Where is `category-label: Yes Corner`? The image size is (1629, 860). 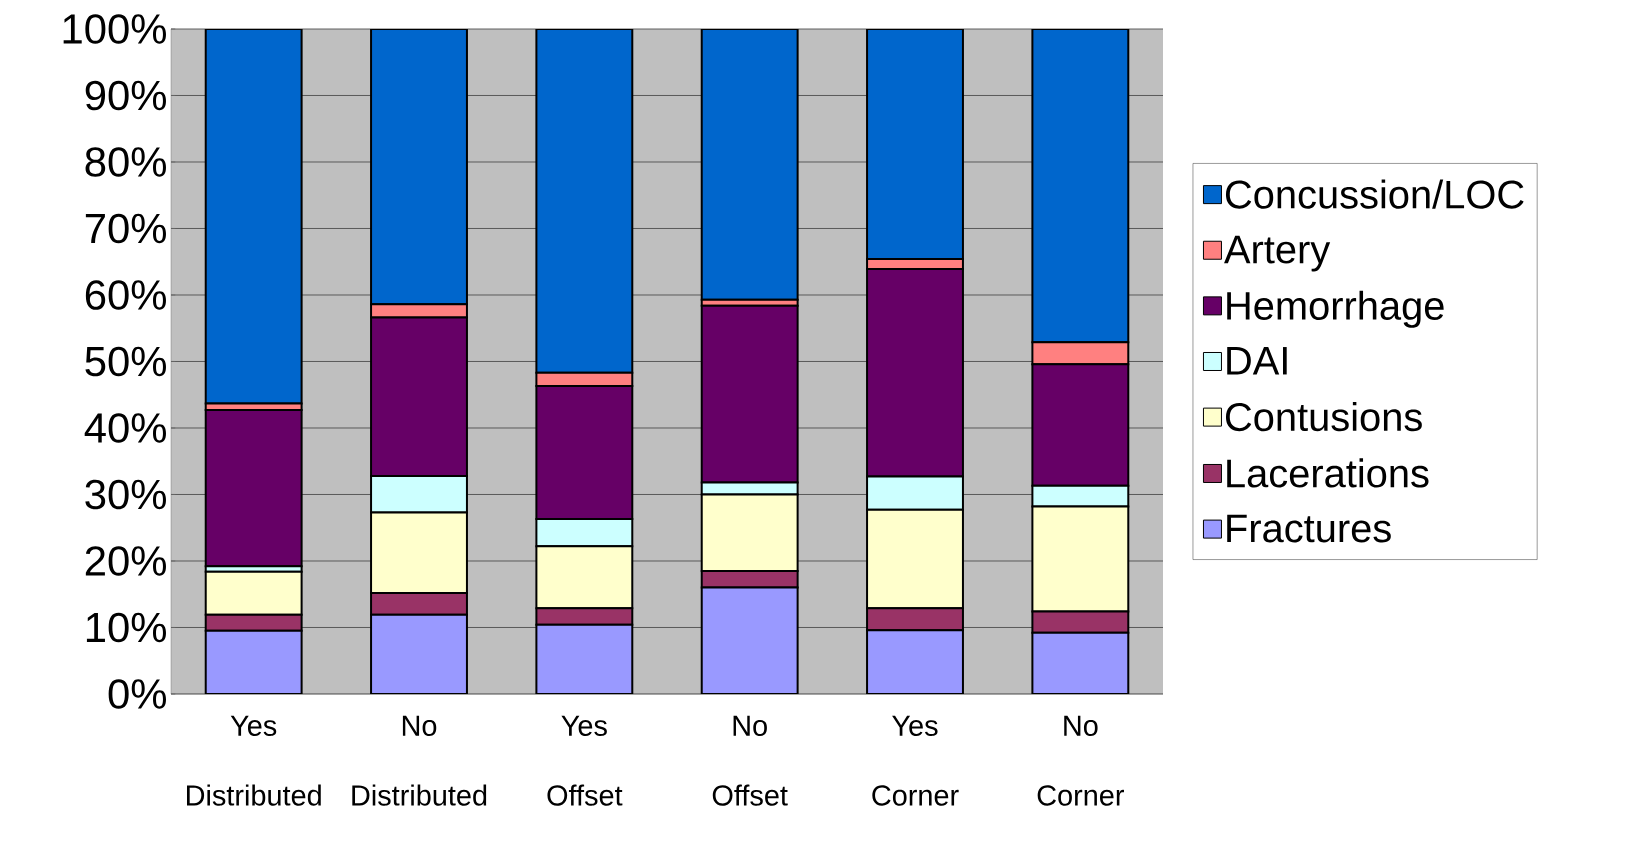
category-label: Yes Corner is located at coordinates (915, 760).